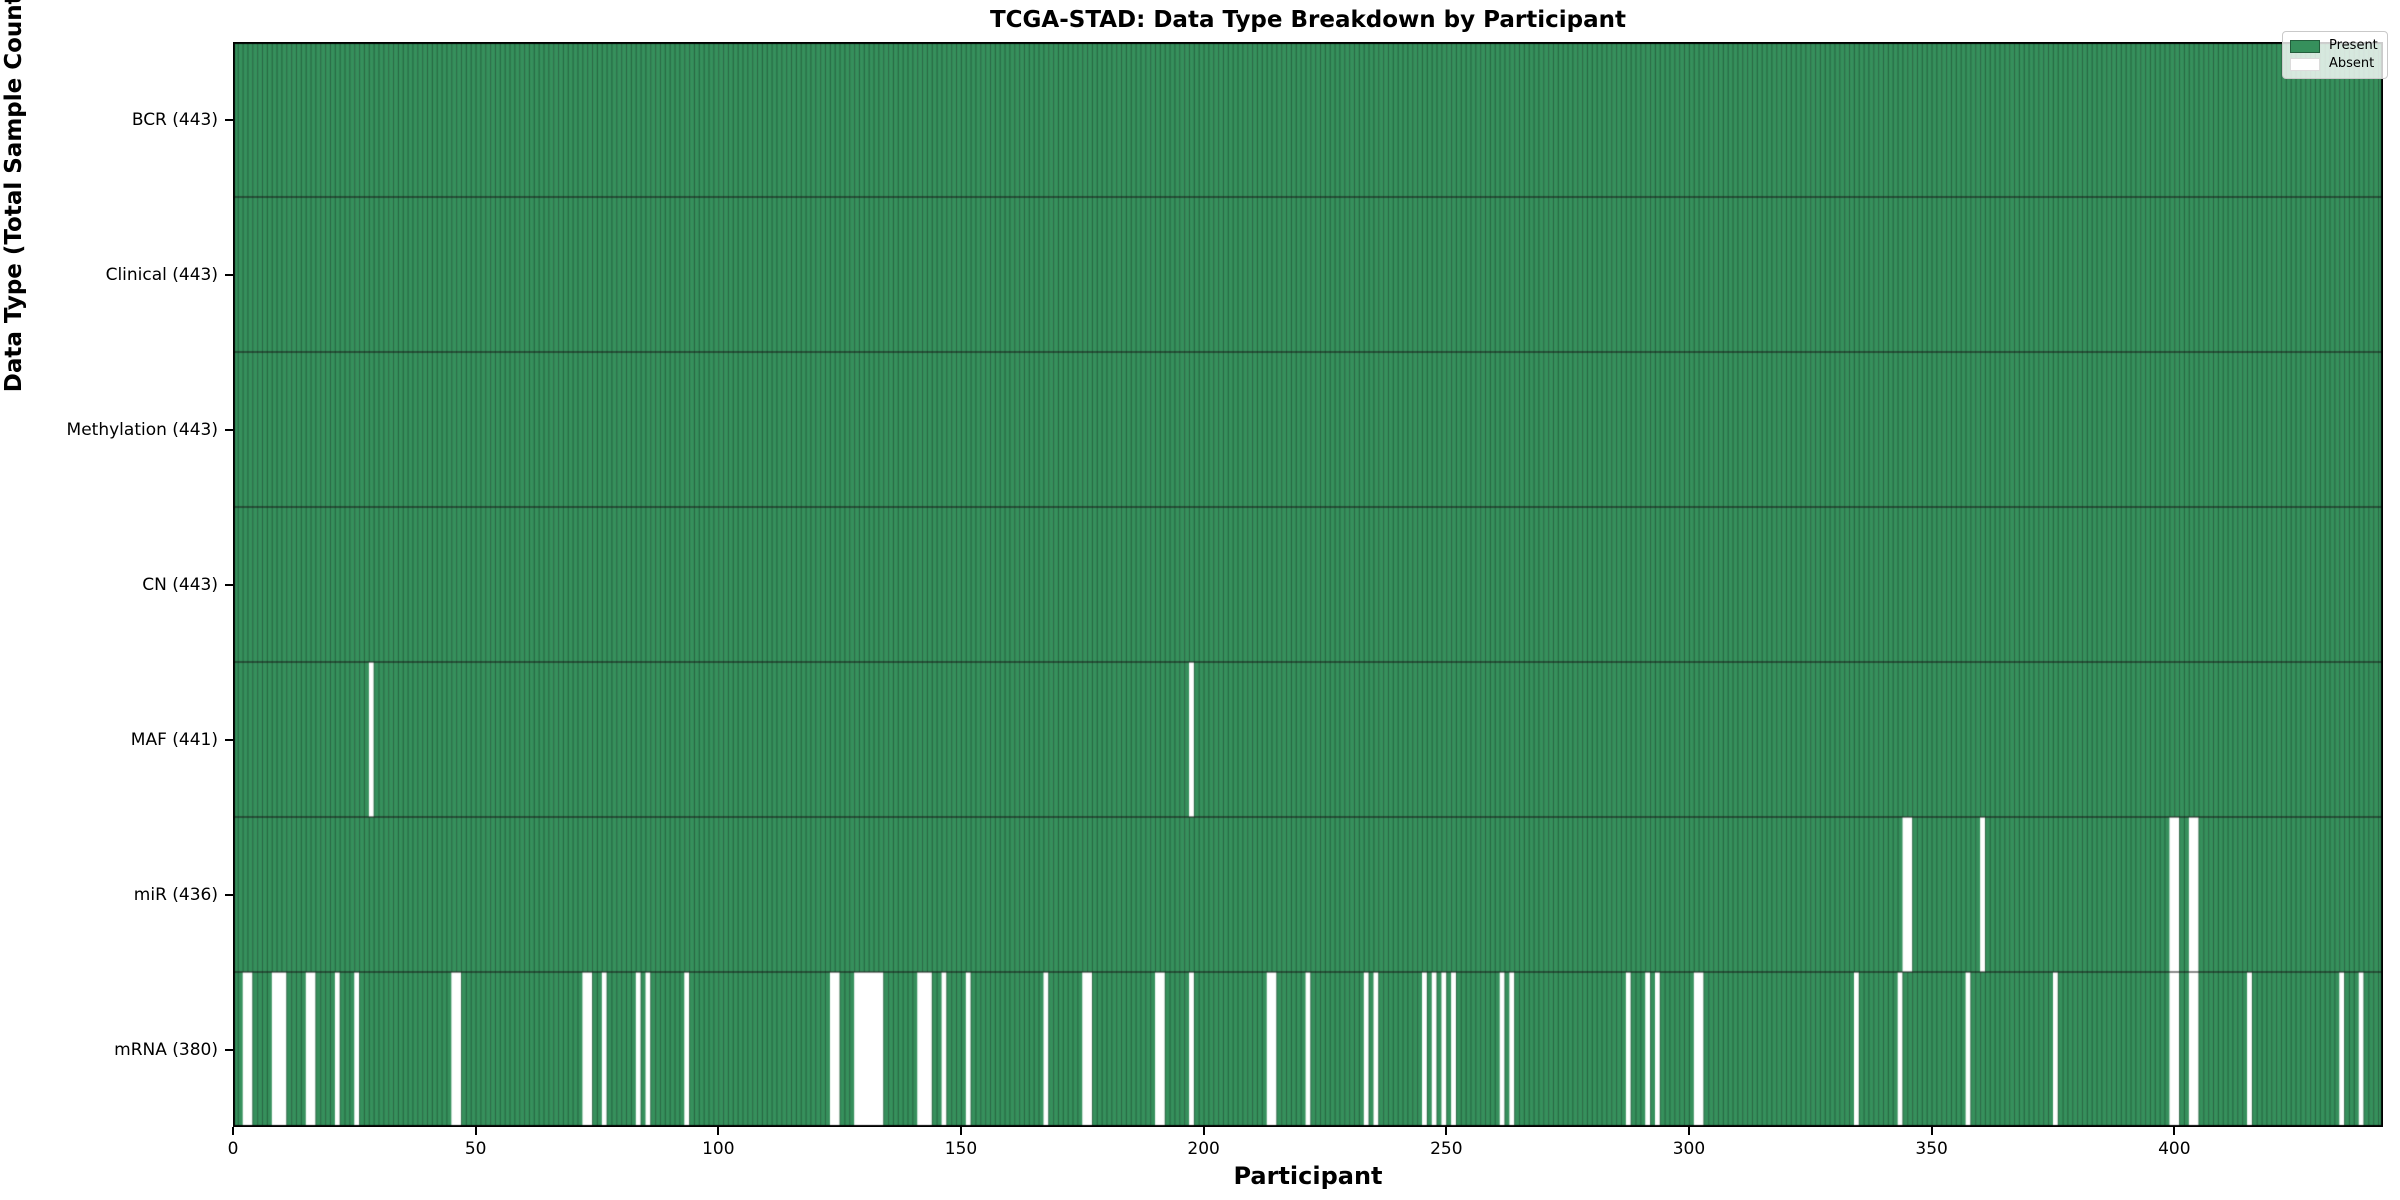 This screenshot has width=2400, height=1200. What do you see at coordinates (2305, 46) in the screenshot?
I see `present-swatch-icon` at bounding box center [2305, 46].